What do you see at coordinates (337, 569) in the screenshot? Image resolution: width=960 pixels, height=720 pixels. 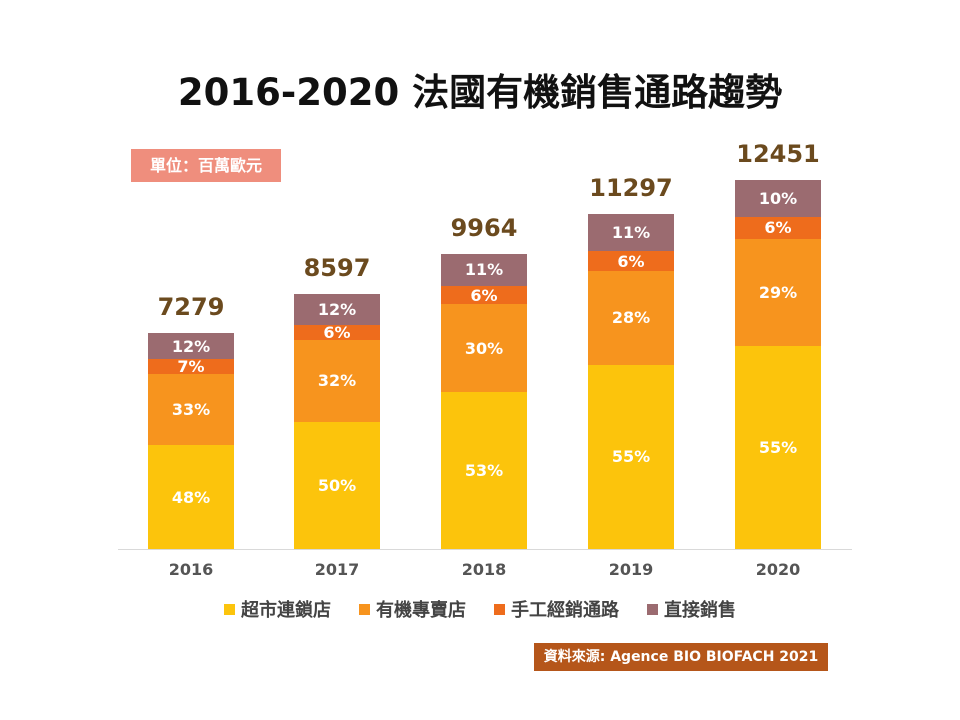 I see `x-tick-label: 2017` at bounding box center [337, 569].